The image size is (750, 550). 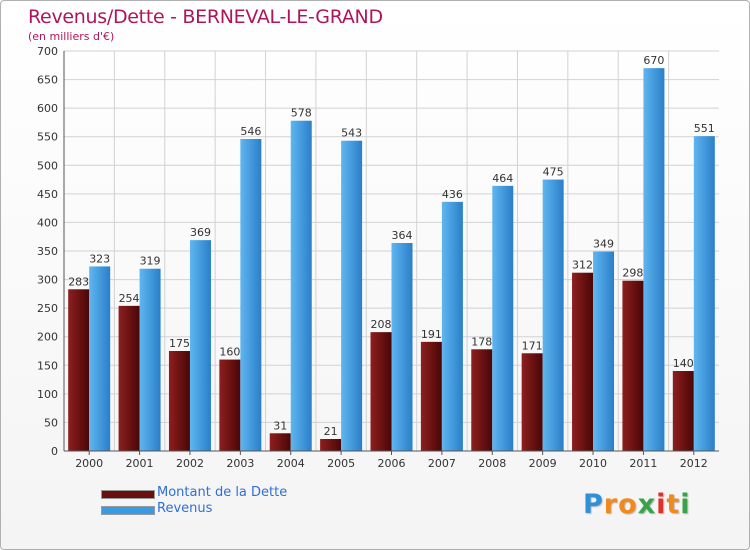 I want to click on bar-revenus-2010, so click(x=604, y=351).